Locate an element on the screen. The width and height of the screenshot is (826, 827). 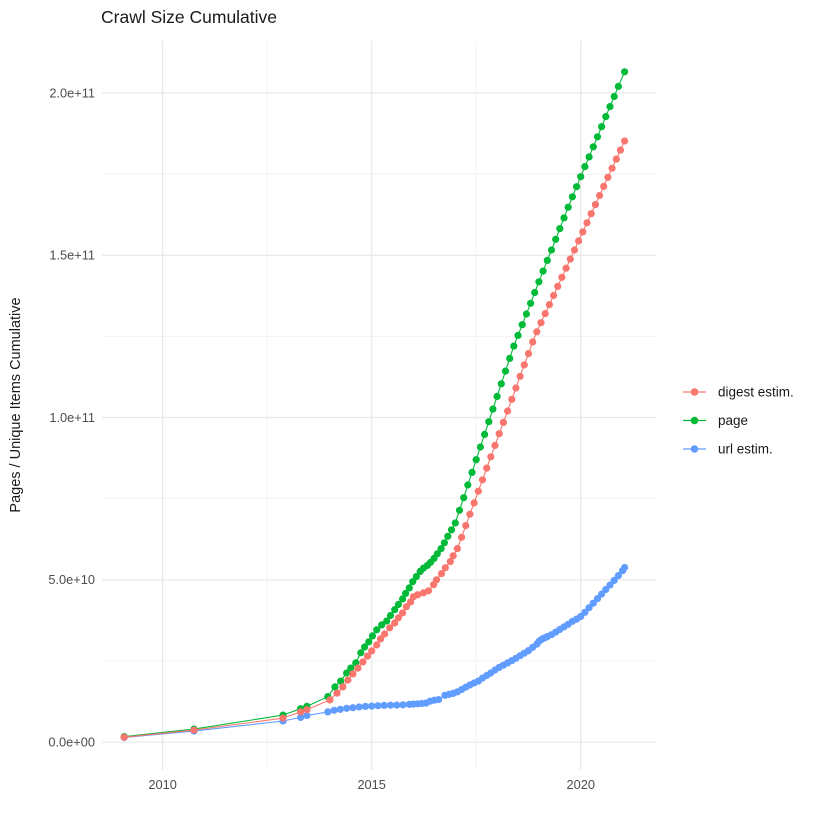
legend-item: url estim. is located at coordinates (728, 449).